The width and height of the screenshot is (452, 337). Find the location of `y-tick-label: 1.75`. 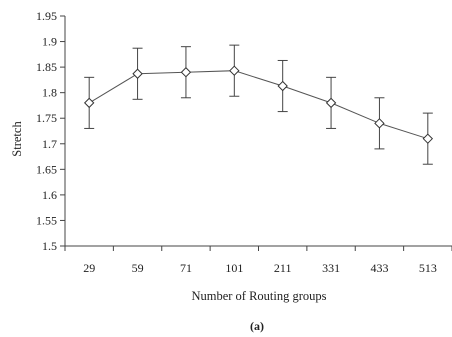

y-tick-label: 1.75 is located at coordinates (46, 118).